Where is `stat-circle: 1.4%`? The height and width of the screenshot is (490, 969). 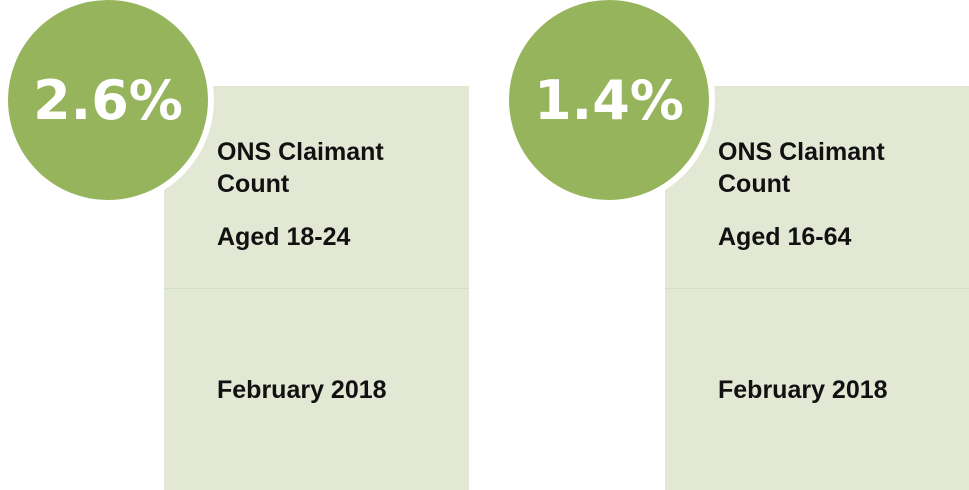 stat-circle: 1.4% is located at coordinates (609, 103).